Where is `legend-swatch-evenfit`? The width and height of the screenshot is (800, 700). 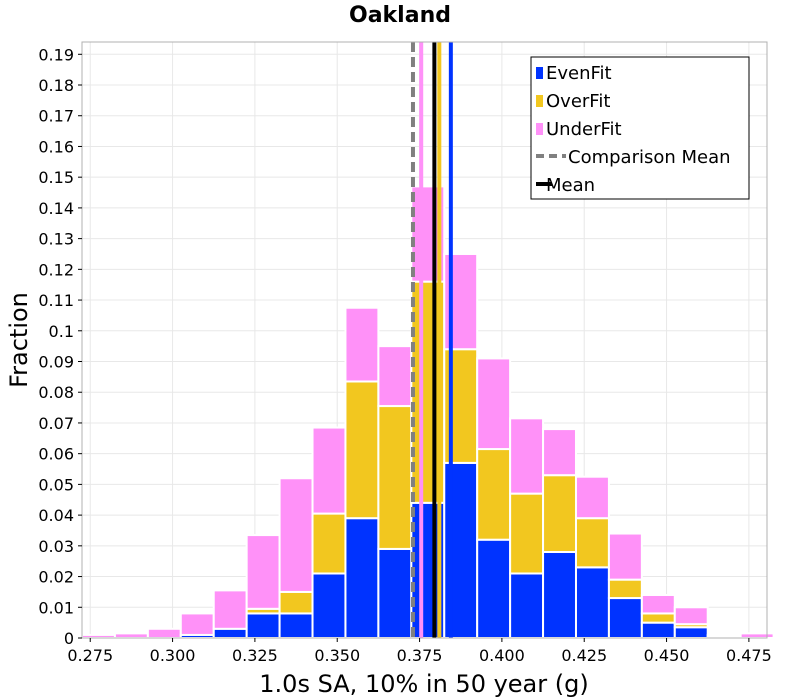
legend-swatch-evenfit is located at coordinates (539, 73).